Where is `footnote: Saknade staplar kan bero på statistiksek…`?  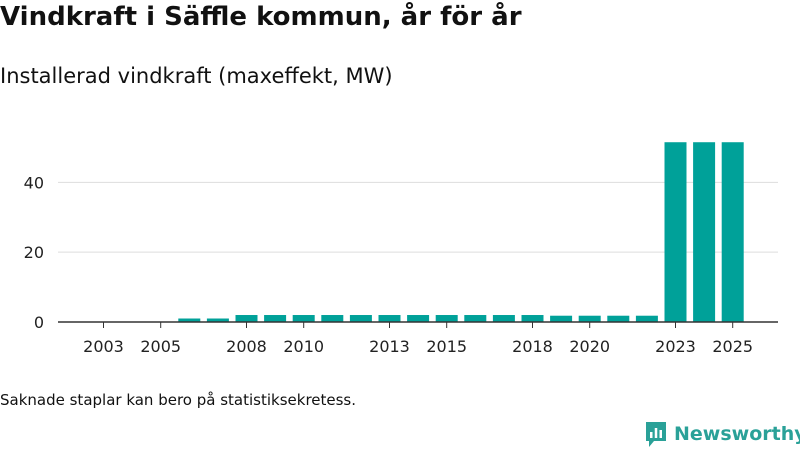 footnote: Saknade staplar kan bero på statistiksek… is located at coordinates (178, 400).